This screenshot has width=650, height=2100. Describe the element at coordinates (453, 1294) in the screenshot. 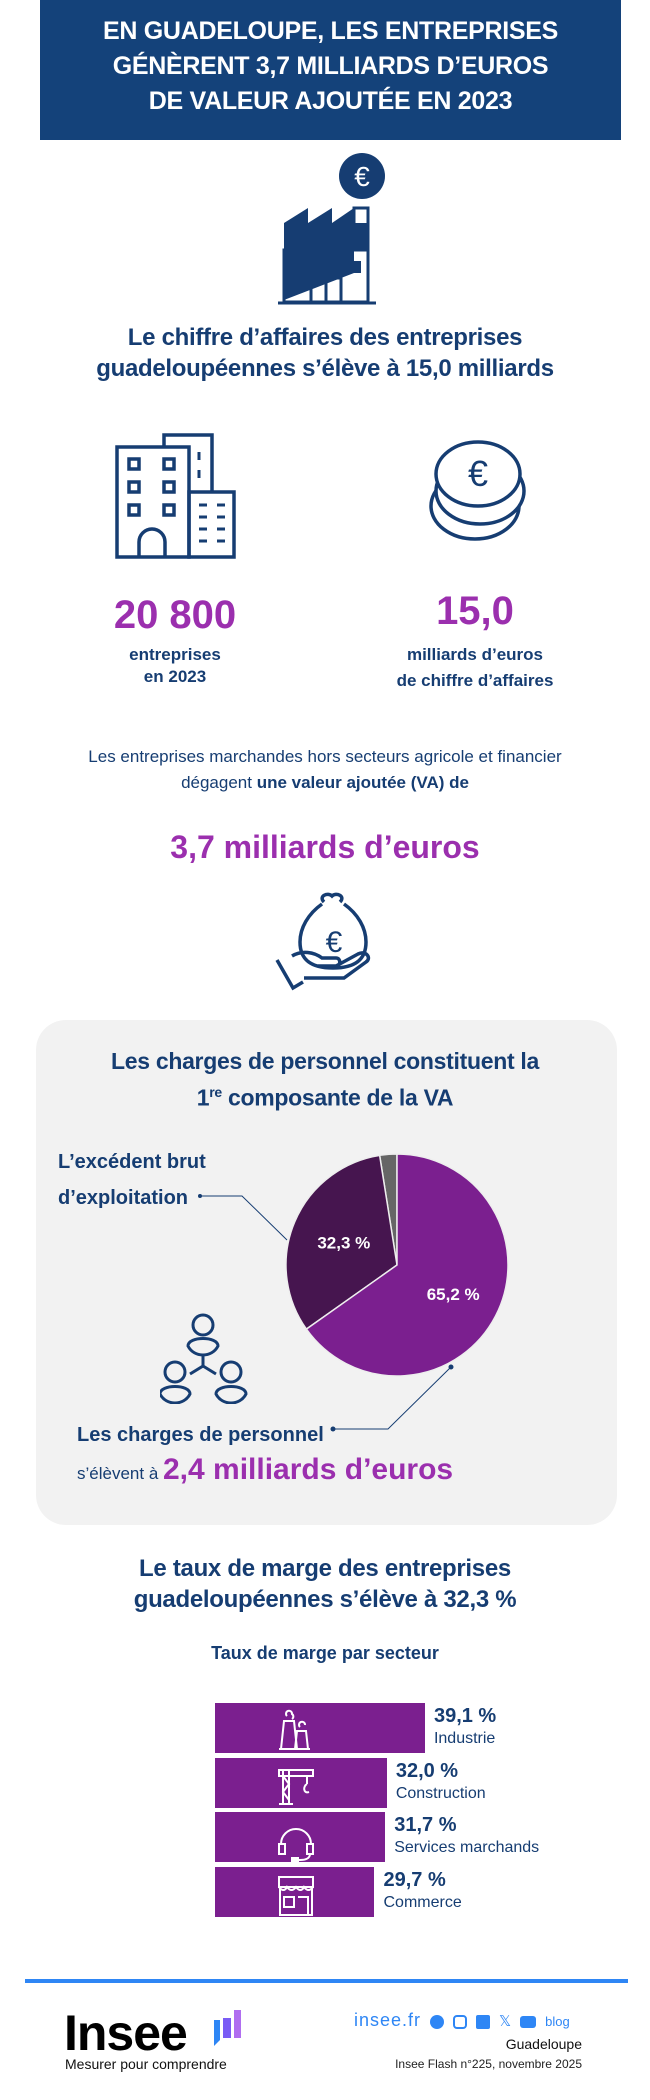

I see `pie-slice-label: 65,2 %` at that location.